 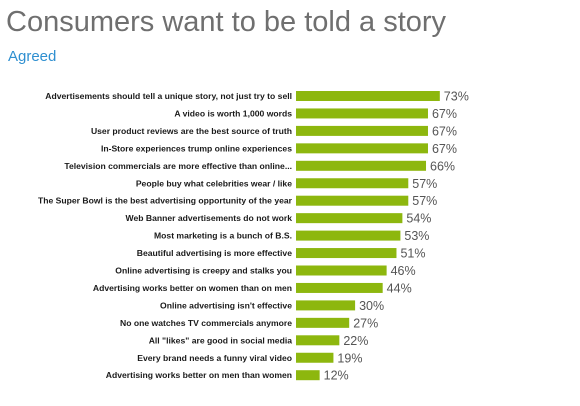 I want to click on category-label: Every brand needs a funny viral video, so click(x=214, y=358).